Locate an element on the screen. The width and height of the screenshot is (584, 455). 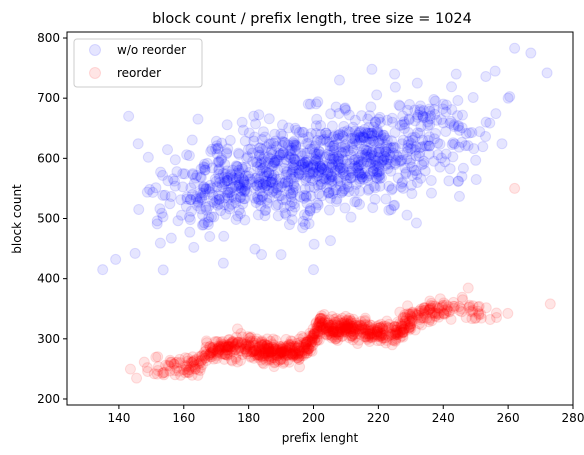
y-tick-label: 600 is located at coordinates (48, 158).